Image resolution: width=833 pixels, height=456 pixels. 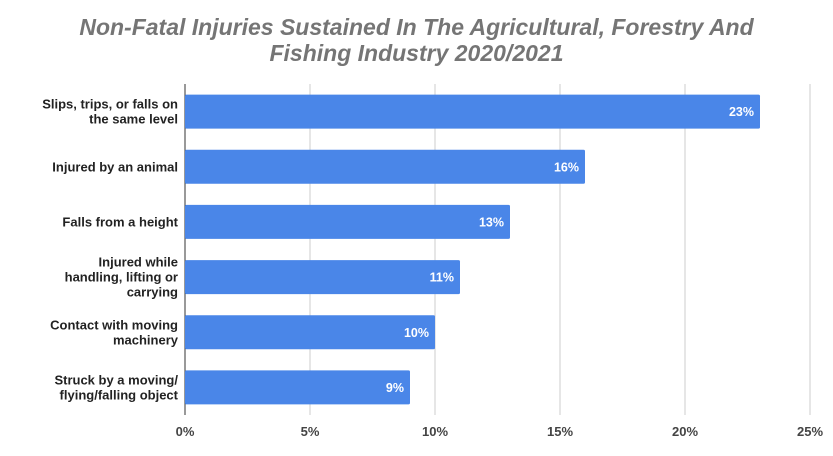 I want to click on category-label-line: carrying, so click(x=152, y=292).